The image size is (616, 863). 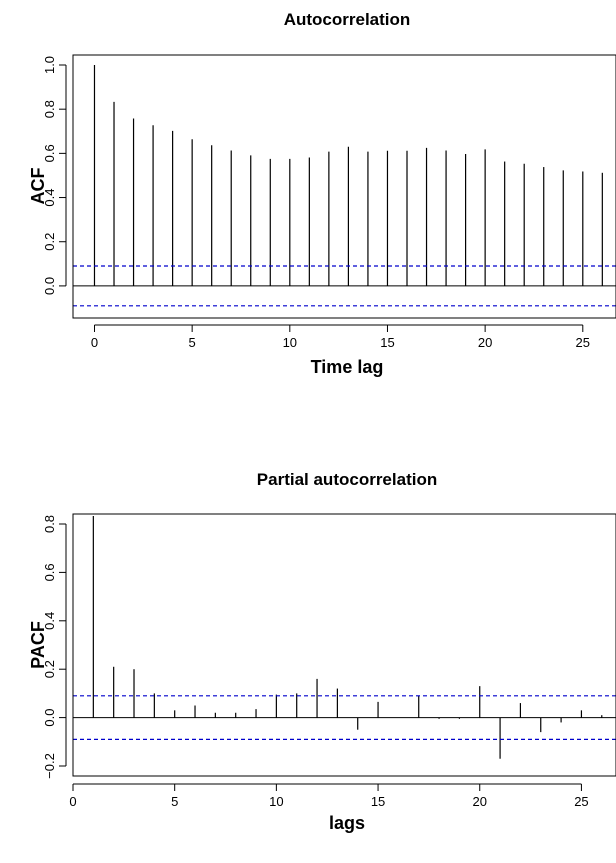 I want to click on pacf-x-ticks: 0 5 10 15 20 25, so click(x=329, y=796).